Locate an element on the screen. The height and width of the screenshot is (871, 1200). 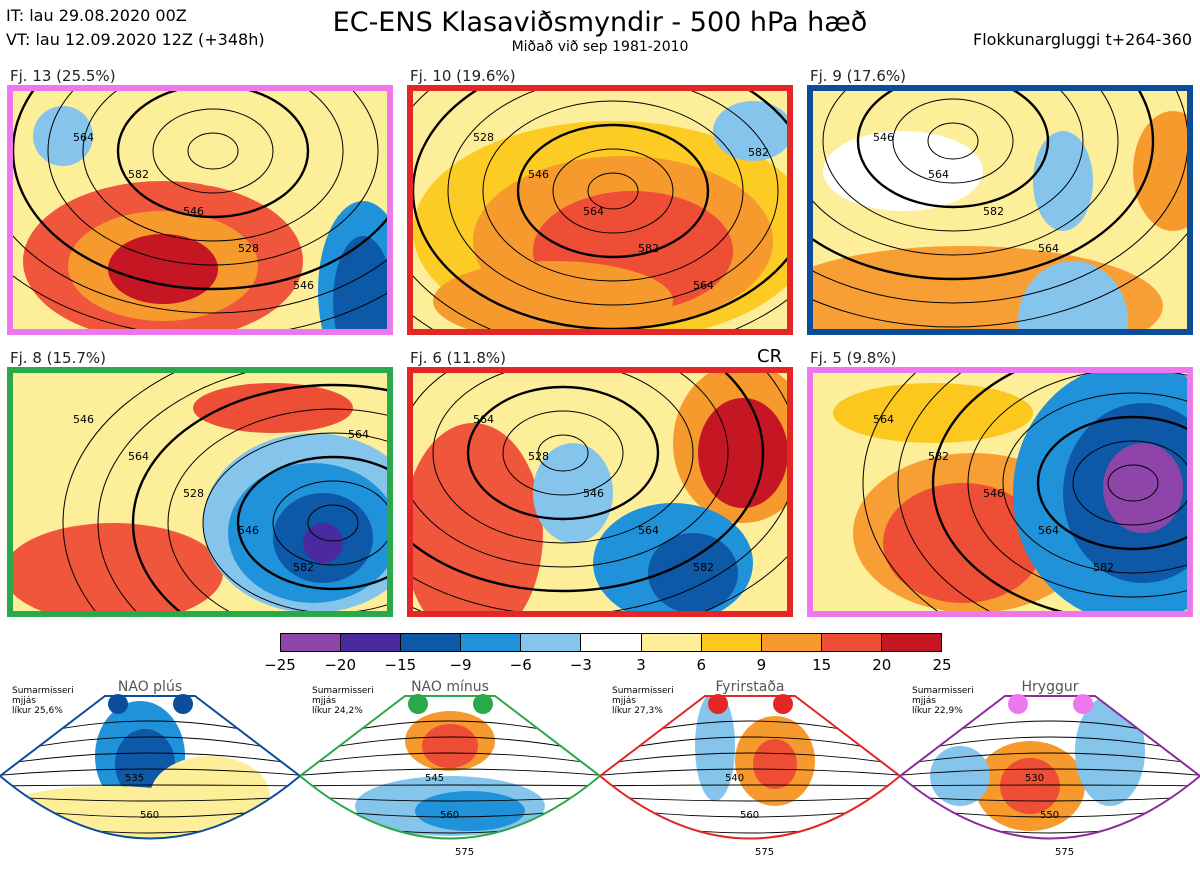
cluster-map-13: 564 582 546 528 546 is located at coordinates (200, 210).